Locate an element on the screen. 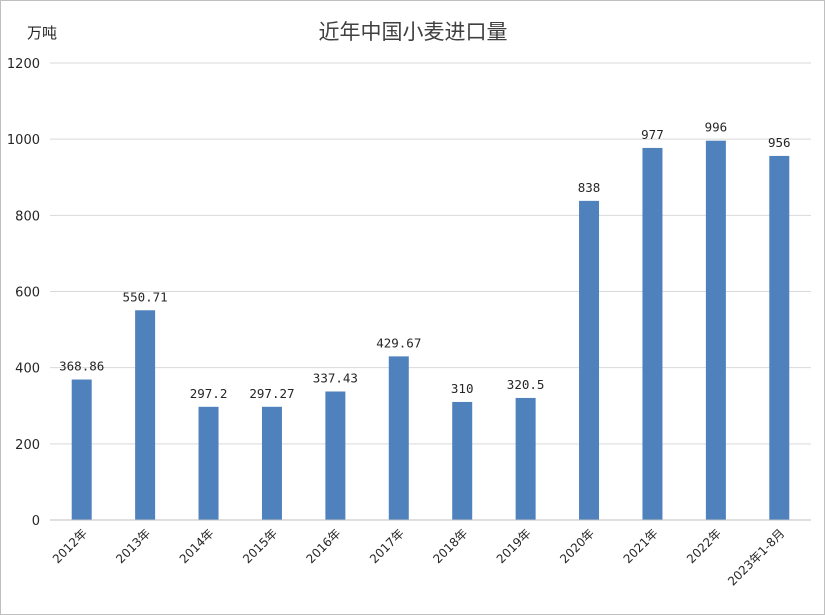 The image size is (825, 615). x-tick-label: 2018年 is located at coordinates (450, 546).